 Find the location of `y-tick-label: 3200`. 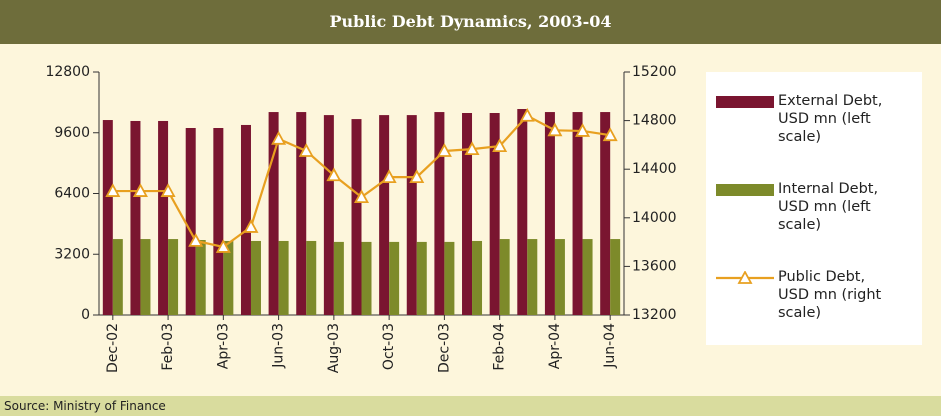

y-tick-label: 3200 is located at coordinates (72, 254).